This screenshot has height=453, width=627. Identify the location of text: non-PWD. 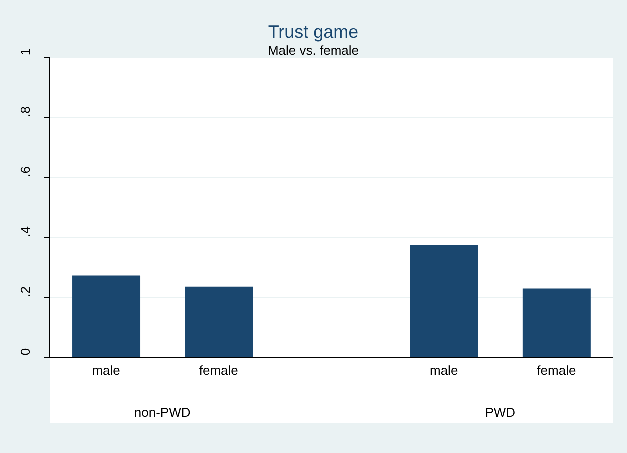
(162, 412).